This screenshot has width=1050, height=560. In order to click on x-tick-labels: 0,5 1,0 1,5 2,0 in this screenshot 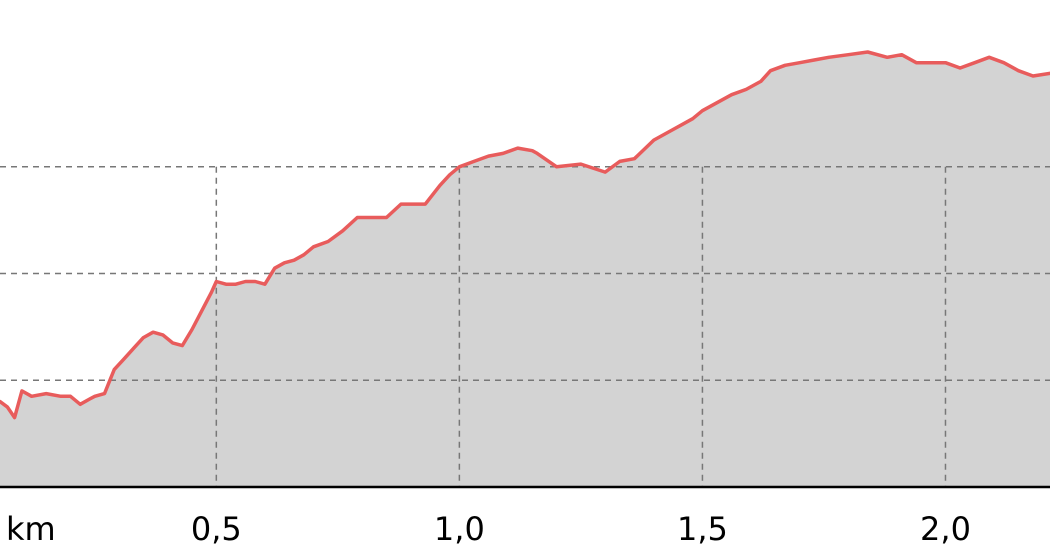, I will do `click(581, 529)`.